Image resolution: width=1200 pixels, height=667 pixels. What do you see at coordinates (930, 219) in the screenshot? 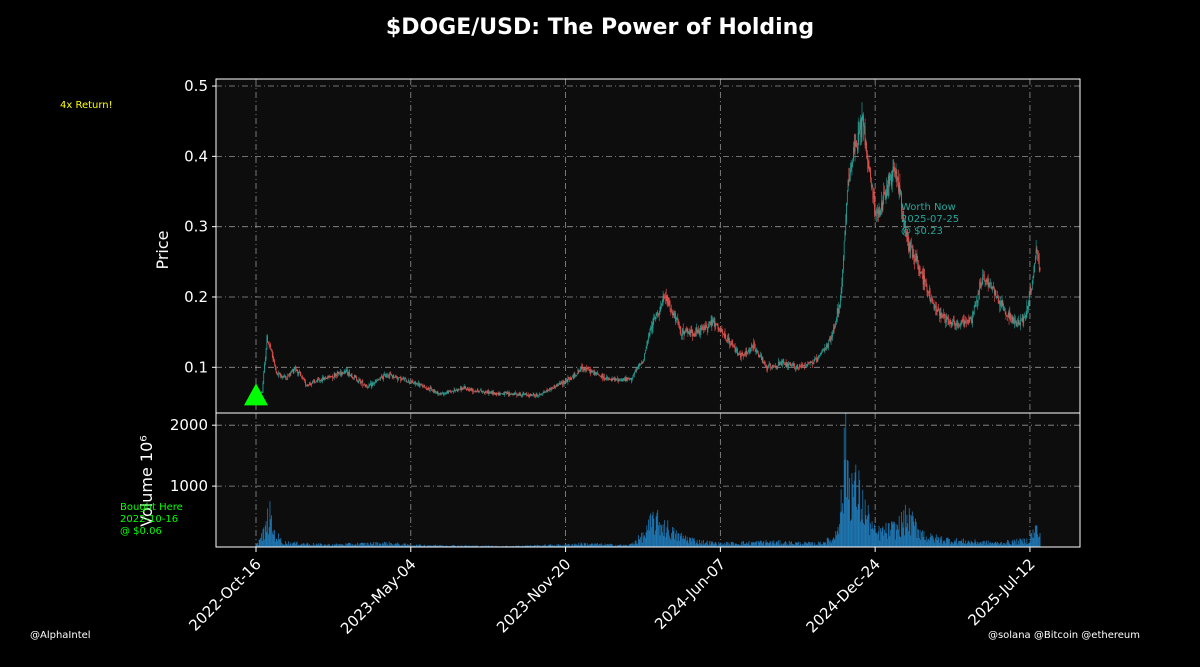
I see `worth-note: Worth Now 2025-07-25 @ $0.23` at bounding box center [930, 219].